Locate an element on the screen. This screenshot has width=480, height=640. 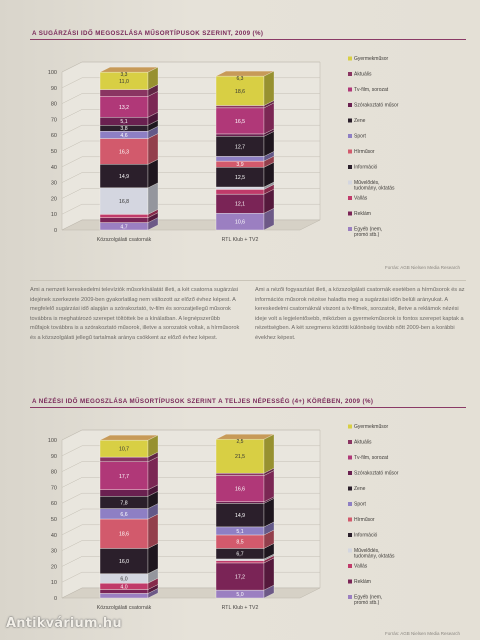
y-tick-label: 40 is located at coordinates (54, 536).